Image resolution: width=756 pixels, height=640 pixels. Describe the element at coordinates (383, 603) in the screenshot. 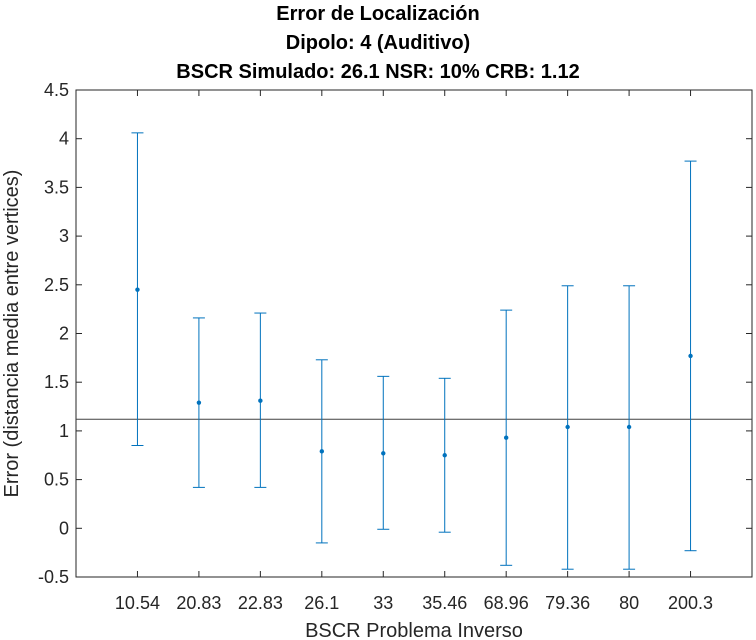

I see `x-tick-label: 33` at that location.